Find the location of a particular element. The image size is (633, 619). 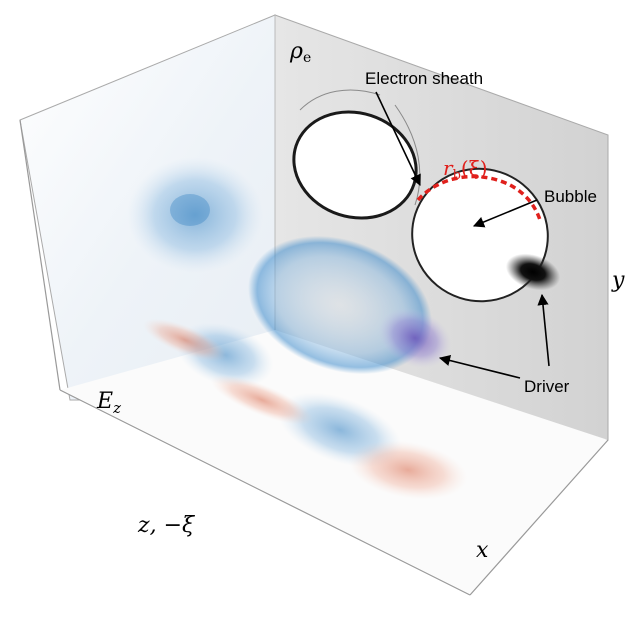

driver-beam is located at coordinates (415, 338).